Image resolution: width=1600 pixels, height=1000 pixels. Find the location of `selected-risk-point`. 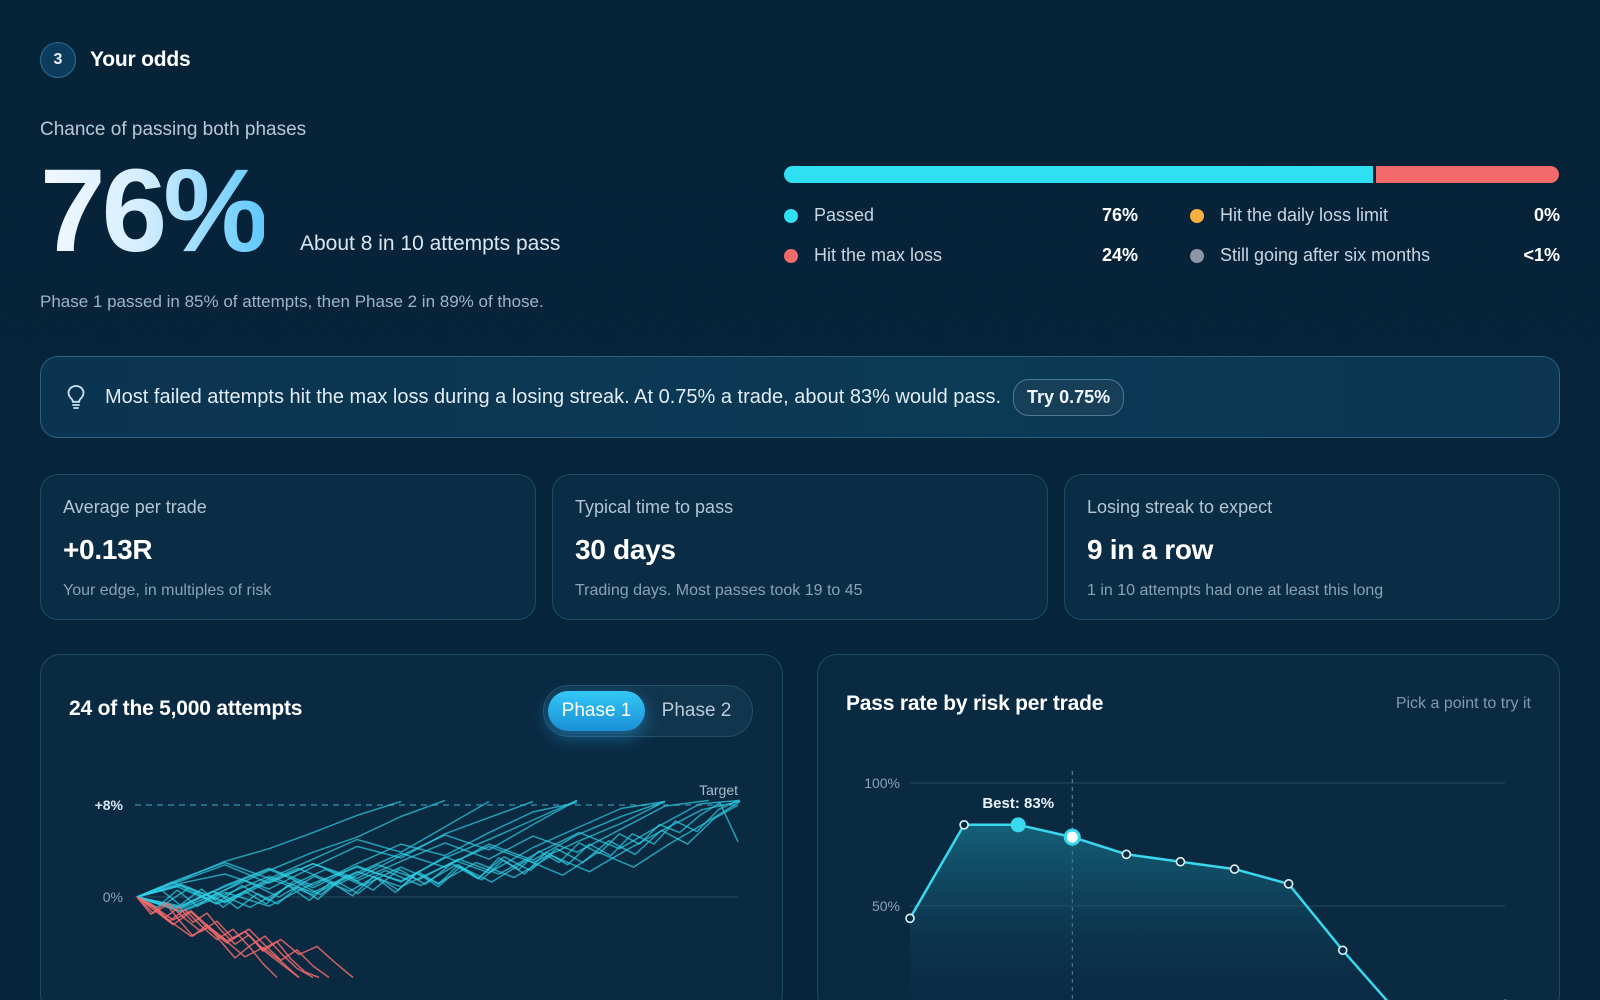

selected-risk-point is located at coordinates (1072, 837).